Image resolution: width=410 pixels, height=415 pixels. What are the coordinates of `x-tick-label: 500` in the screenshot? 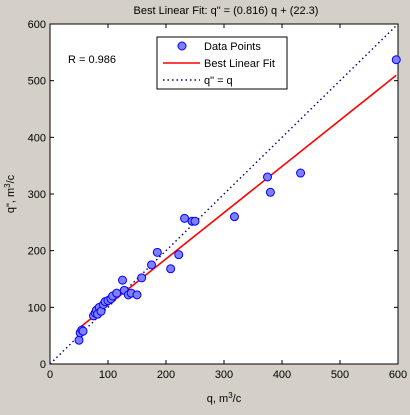 It's located at (340, 375).